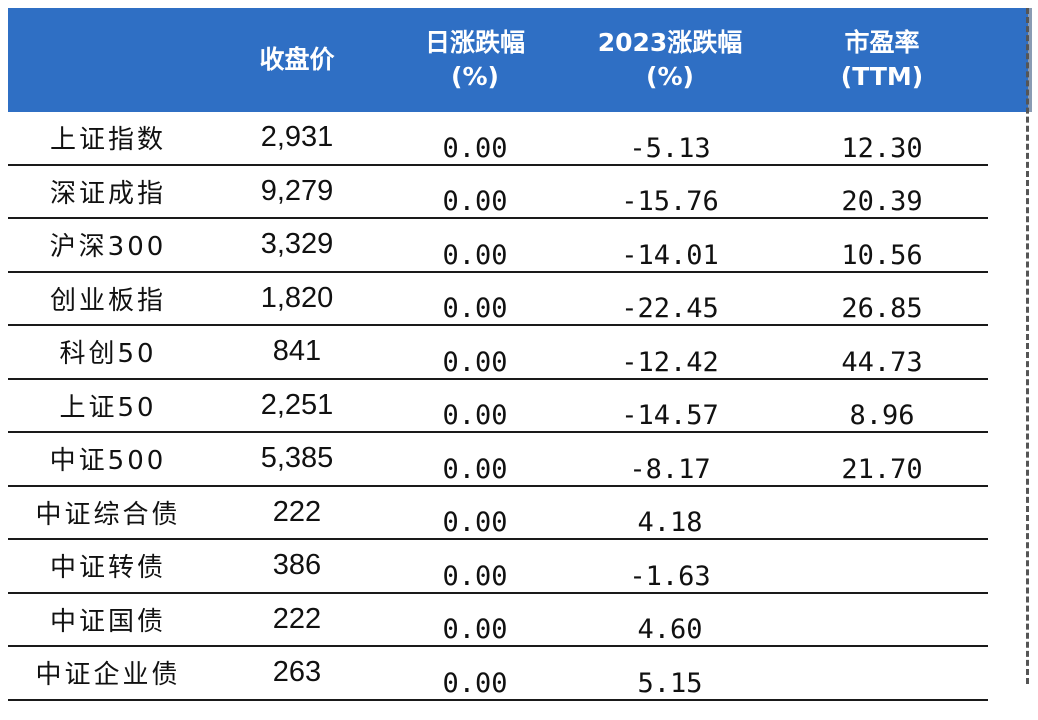 Image resolution: width=1038 pixels, height=720 pixels. What do you see at coordinates (670, 405) in the screenshot?
I see `cell-ytd-change: -14.57` at bounding box center [670, 405].